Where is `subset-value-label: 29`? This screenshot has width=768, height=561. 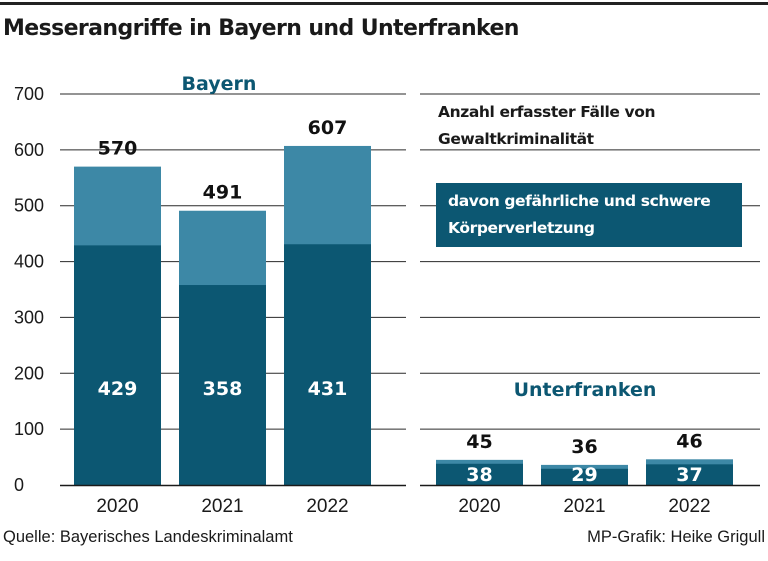 subset-value-label: 29 is located at coordinates (584, 475).